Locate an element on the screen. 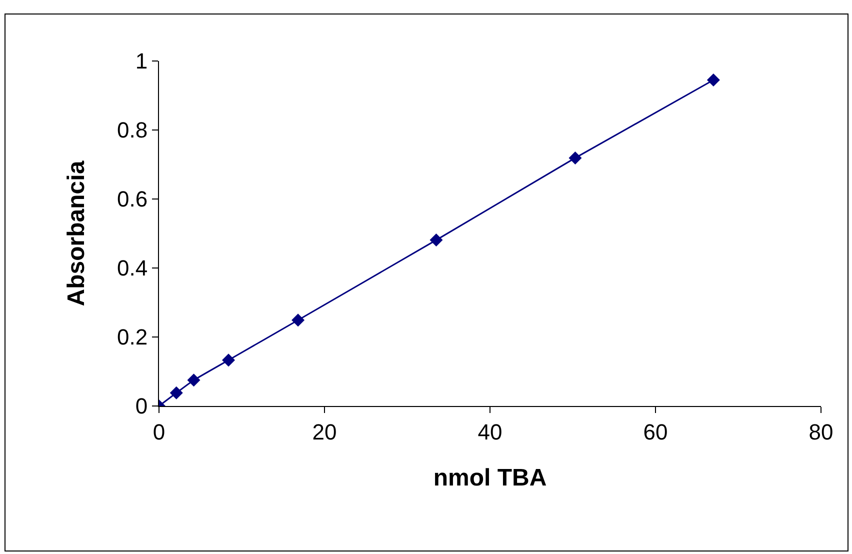  y-axis-title: Absorbancia is located at coordinates (76, 233).